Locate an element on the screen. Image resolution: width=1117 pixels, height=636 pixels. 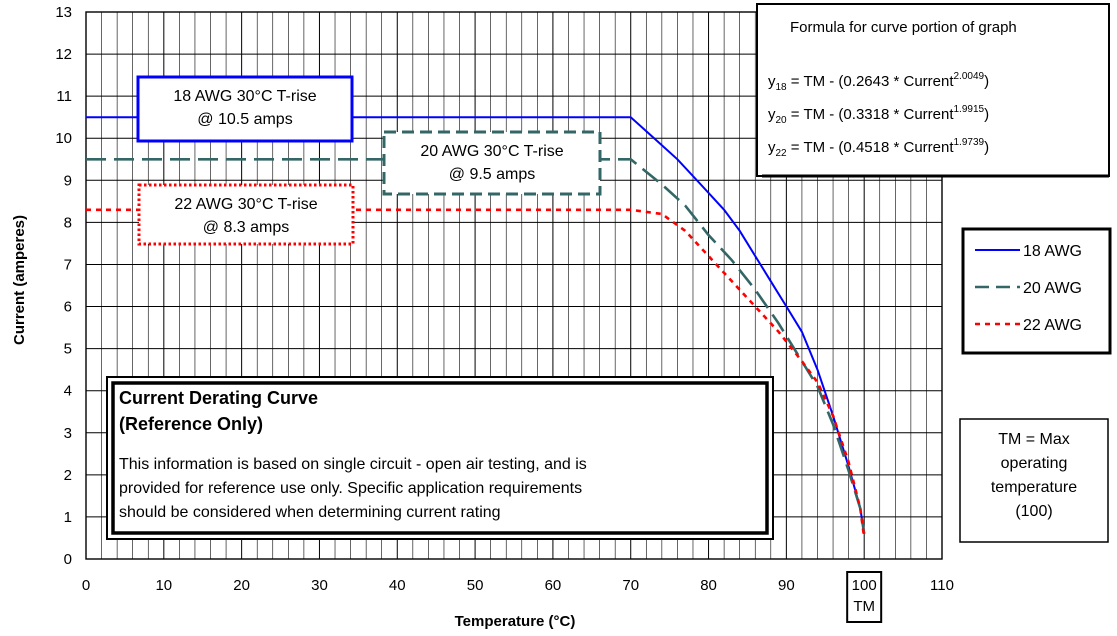
y-tick-label: 11 is located at coordinates (64, 96).